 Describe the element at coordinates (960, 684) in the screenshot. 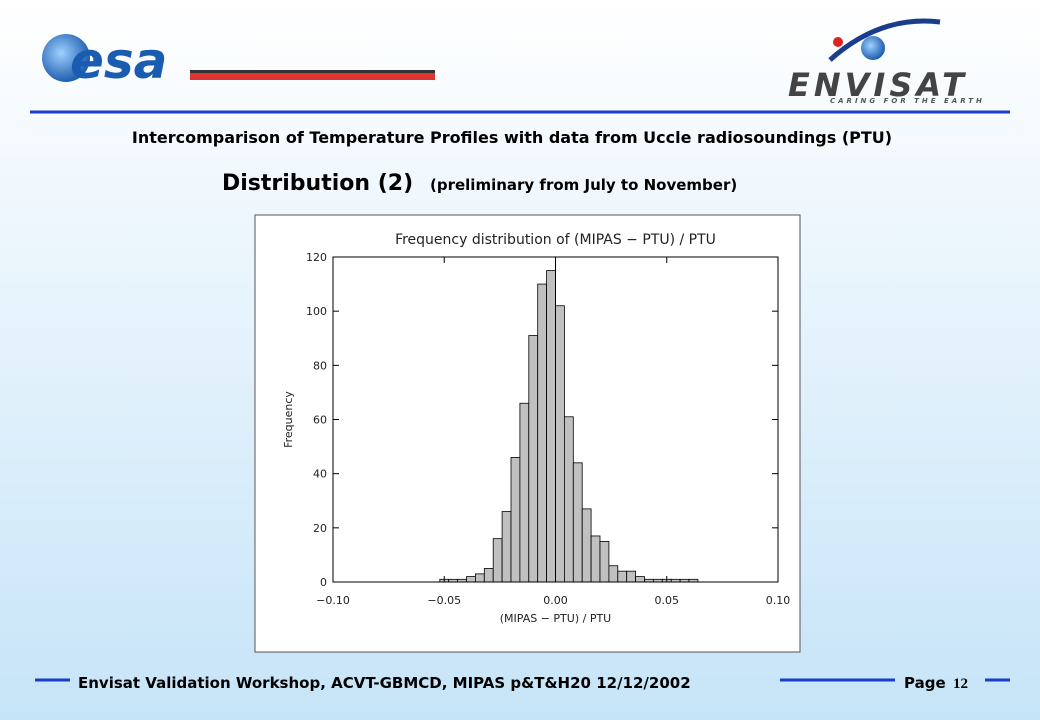

I see `page-number: 12` at that location.